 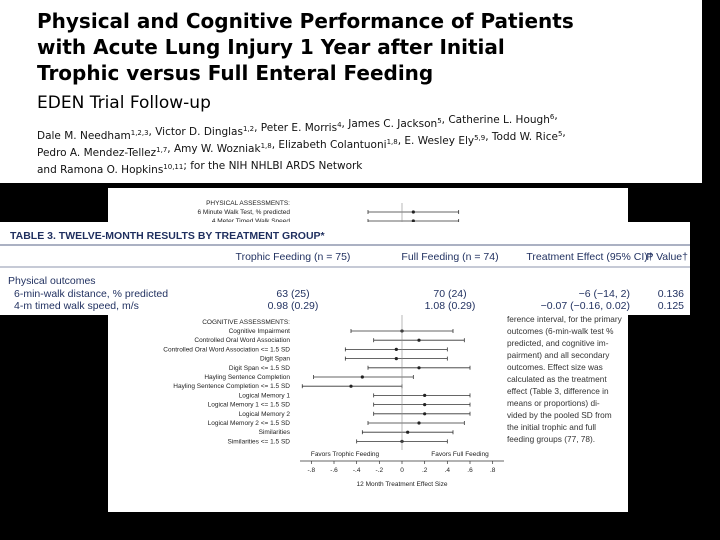 What do you see at coordinates (312, 470) in the screenshot?
I see `x-tick-label: -.8` at bounding box center [312, 470].